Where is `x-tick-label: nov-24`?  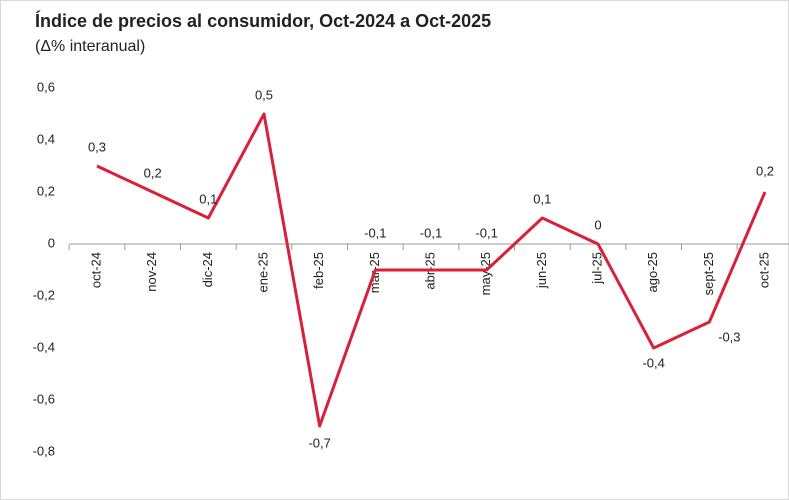
x-tick-label: nov-24 is located at coordinates (151, 272).